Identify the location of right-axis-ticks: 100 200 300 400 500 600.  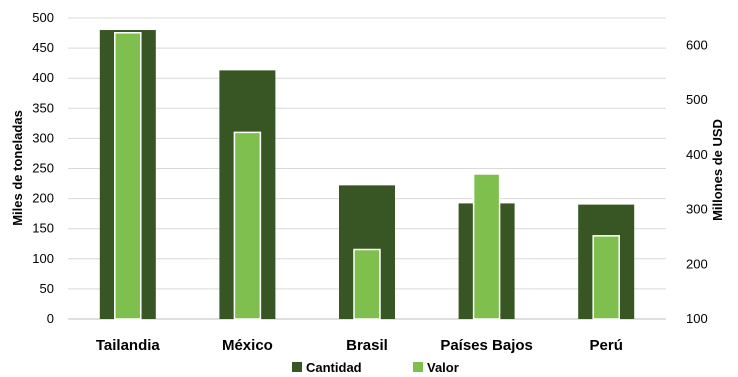
(697, 181).